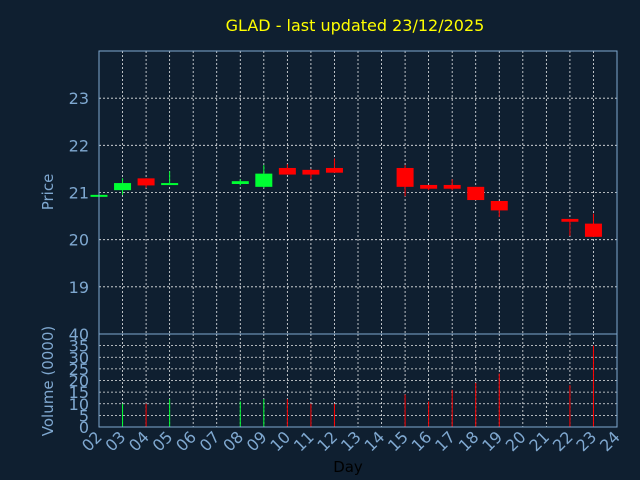  I want to click on price-axis-label: Price, so click(48, 192).